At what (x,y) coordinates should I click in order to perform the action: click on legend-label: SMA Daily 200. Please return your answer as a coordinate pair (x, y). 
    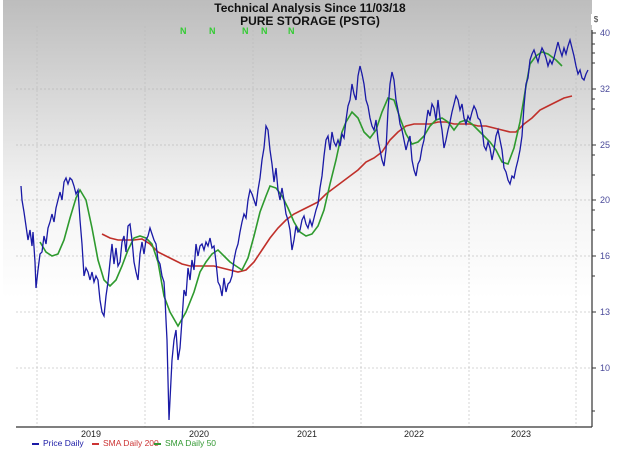
    Looking at the image, I should click on (131, 443).